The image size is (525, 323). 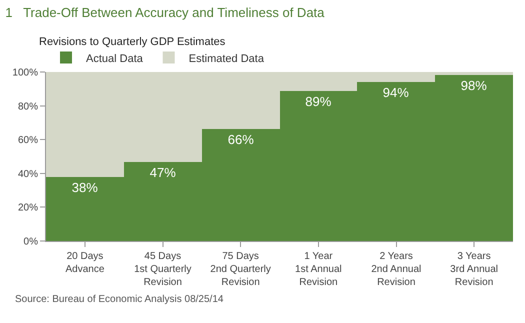 What do you see at coordinates (474, 269) in the screenshot?
I see `x-tick-label: 3 Years 3rd Annual Revision` at bounding box center [474, 269].